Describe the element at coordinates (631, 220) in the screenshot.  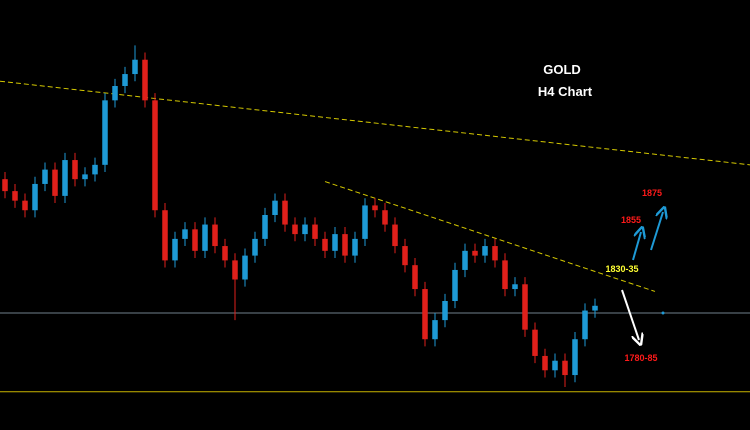
I see `annotation: 1855` at that location.